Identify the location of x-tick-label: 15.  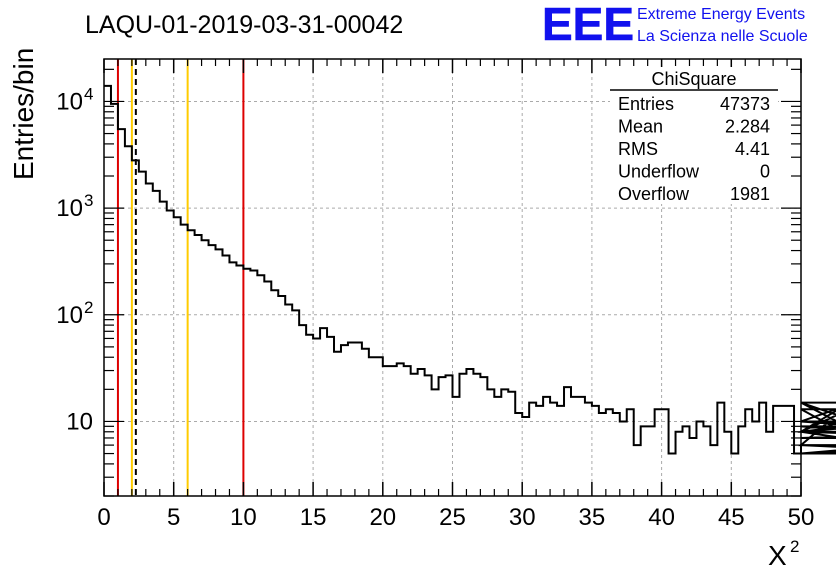
(313, 517).